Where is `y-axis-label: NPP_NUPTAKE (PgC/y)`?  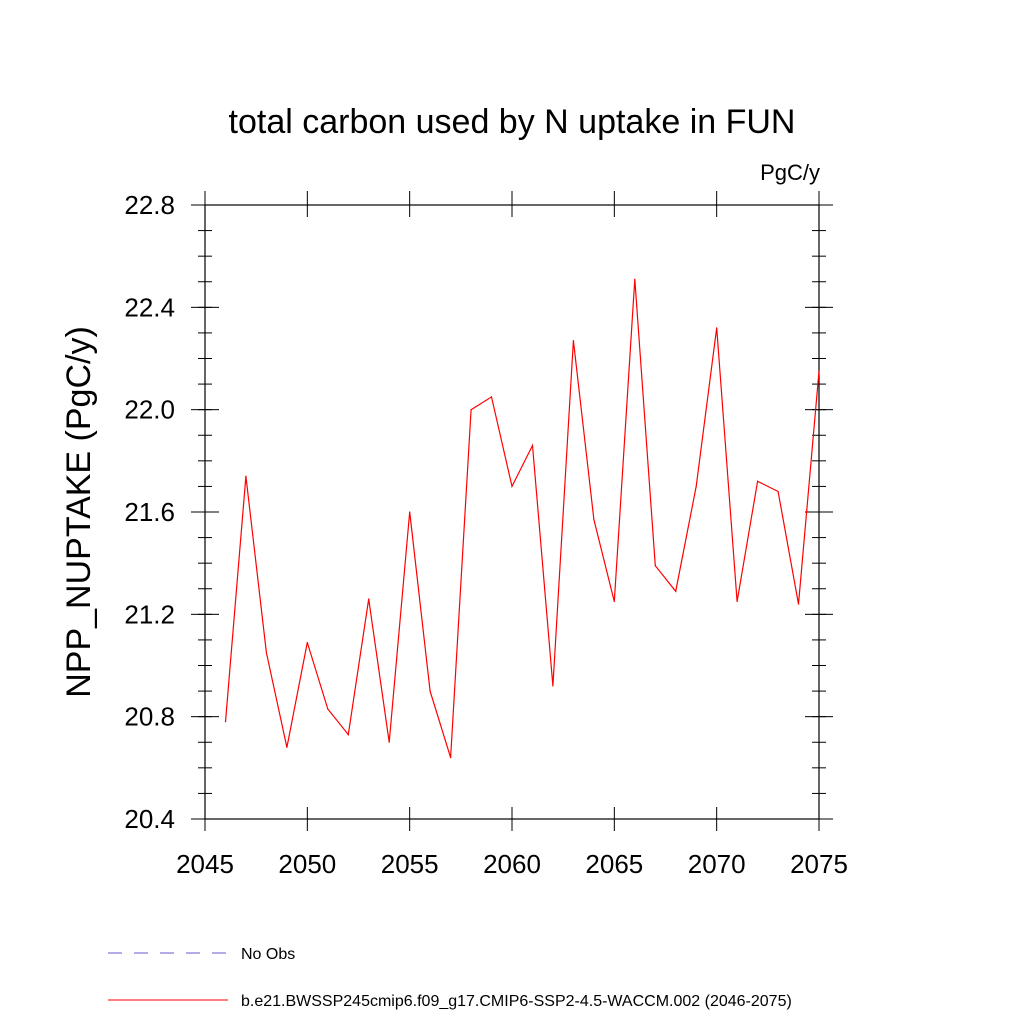
y-axis-label: NPP_NUPTAKE (PgC/y) is located at coordinates (79, 512).